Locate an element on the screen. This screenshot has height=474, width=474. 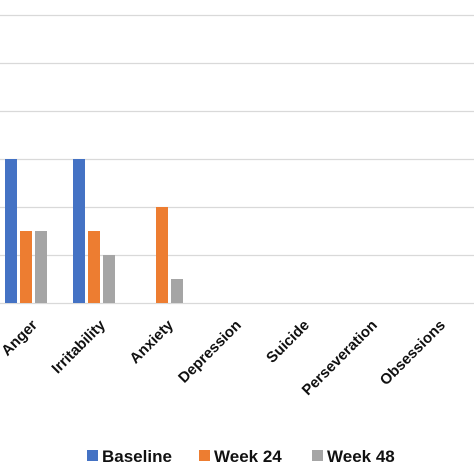
legend: Baseline Week 24 Week 48 is located at coordinates (241, 456).